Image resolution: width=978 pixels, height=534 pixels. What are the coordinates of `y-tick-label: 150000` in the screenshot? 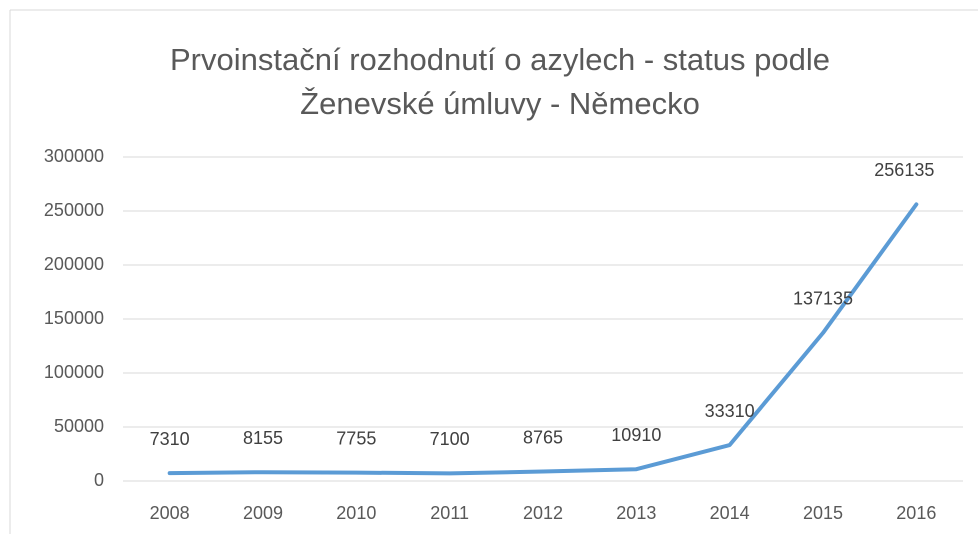 It's located at (74, 318).